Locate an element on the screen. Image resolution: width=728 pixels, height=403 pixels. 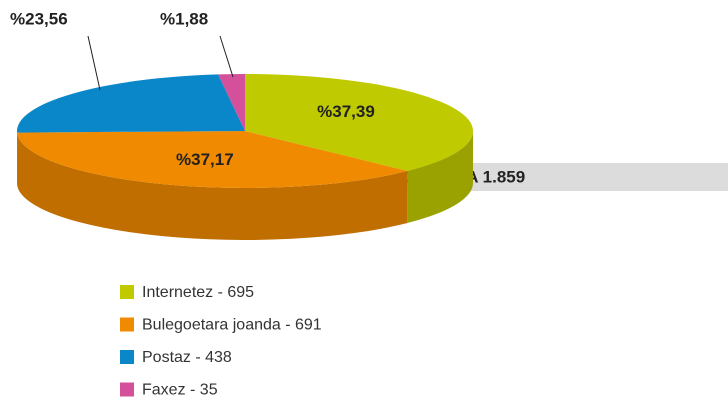
legend-label: Bulegoetara joanda - 691 is located at coordinates (232, 325).